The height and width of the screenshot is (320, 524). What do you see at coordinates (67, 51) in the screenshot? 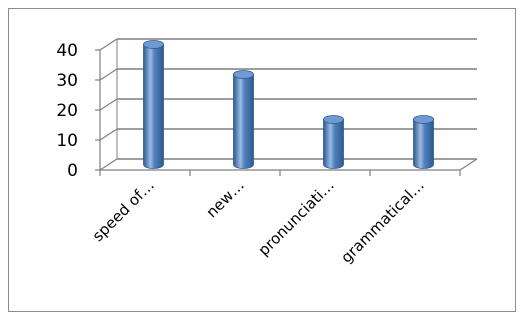
I see `y-tick-label: 40` at bounding box center [67, 51].